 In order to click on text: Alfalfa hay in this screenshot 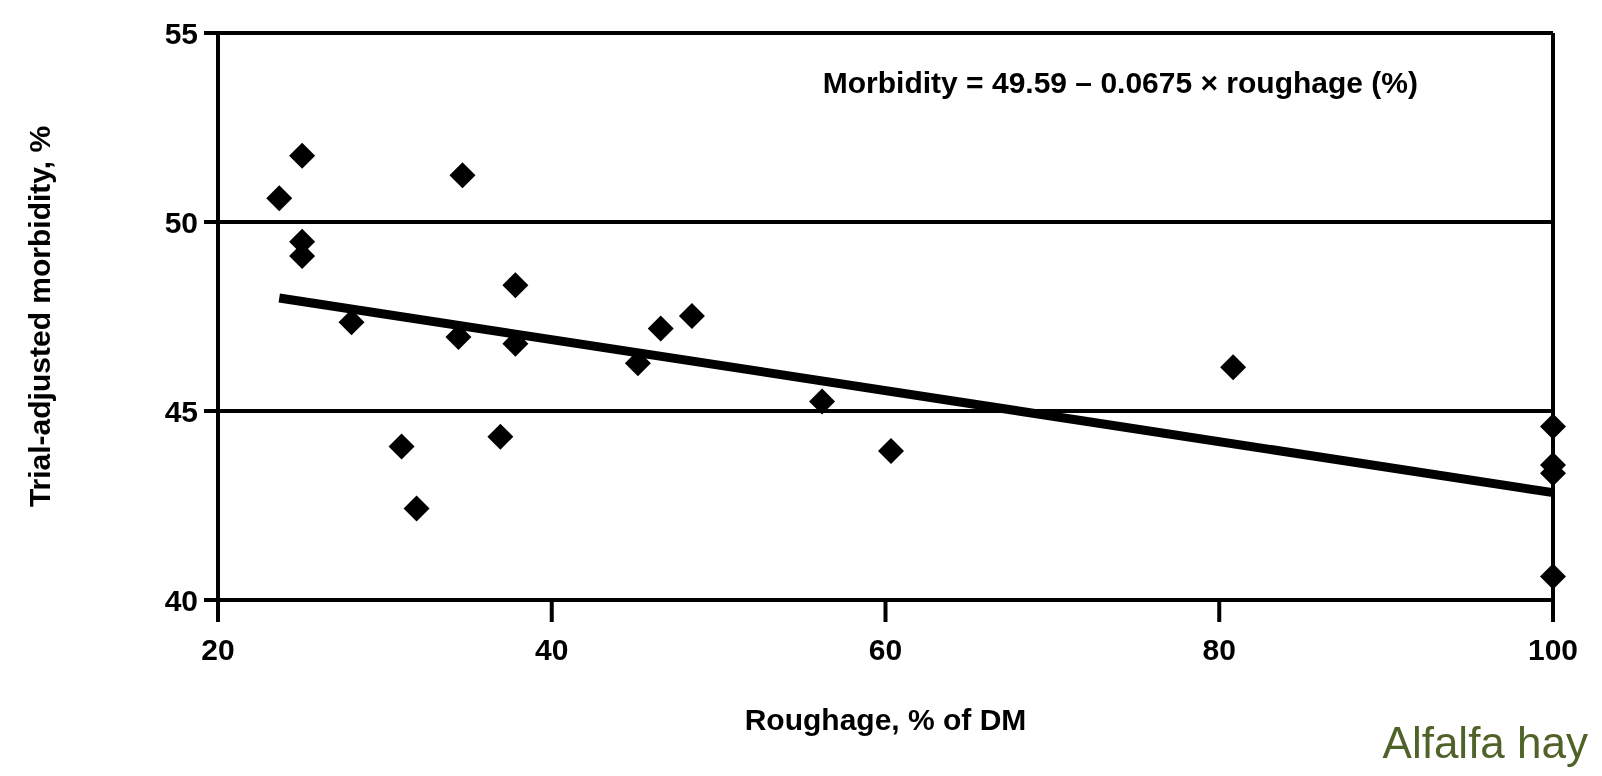, I will do `click(1485, 742)`.